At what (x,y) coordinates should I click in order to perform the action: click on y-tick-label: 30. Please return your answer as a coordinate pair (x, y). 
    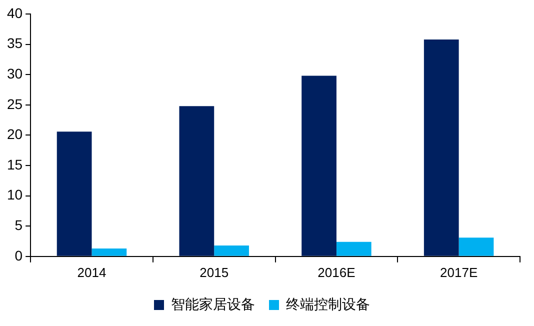
    Looking at the image, I should click on (14, 73).